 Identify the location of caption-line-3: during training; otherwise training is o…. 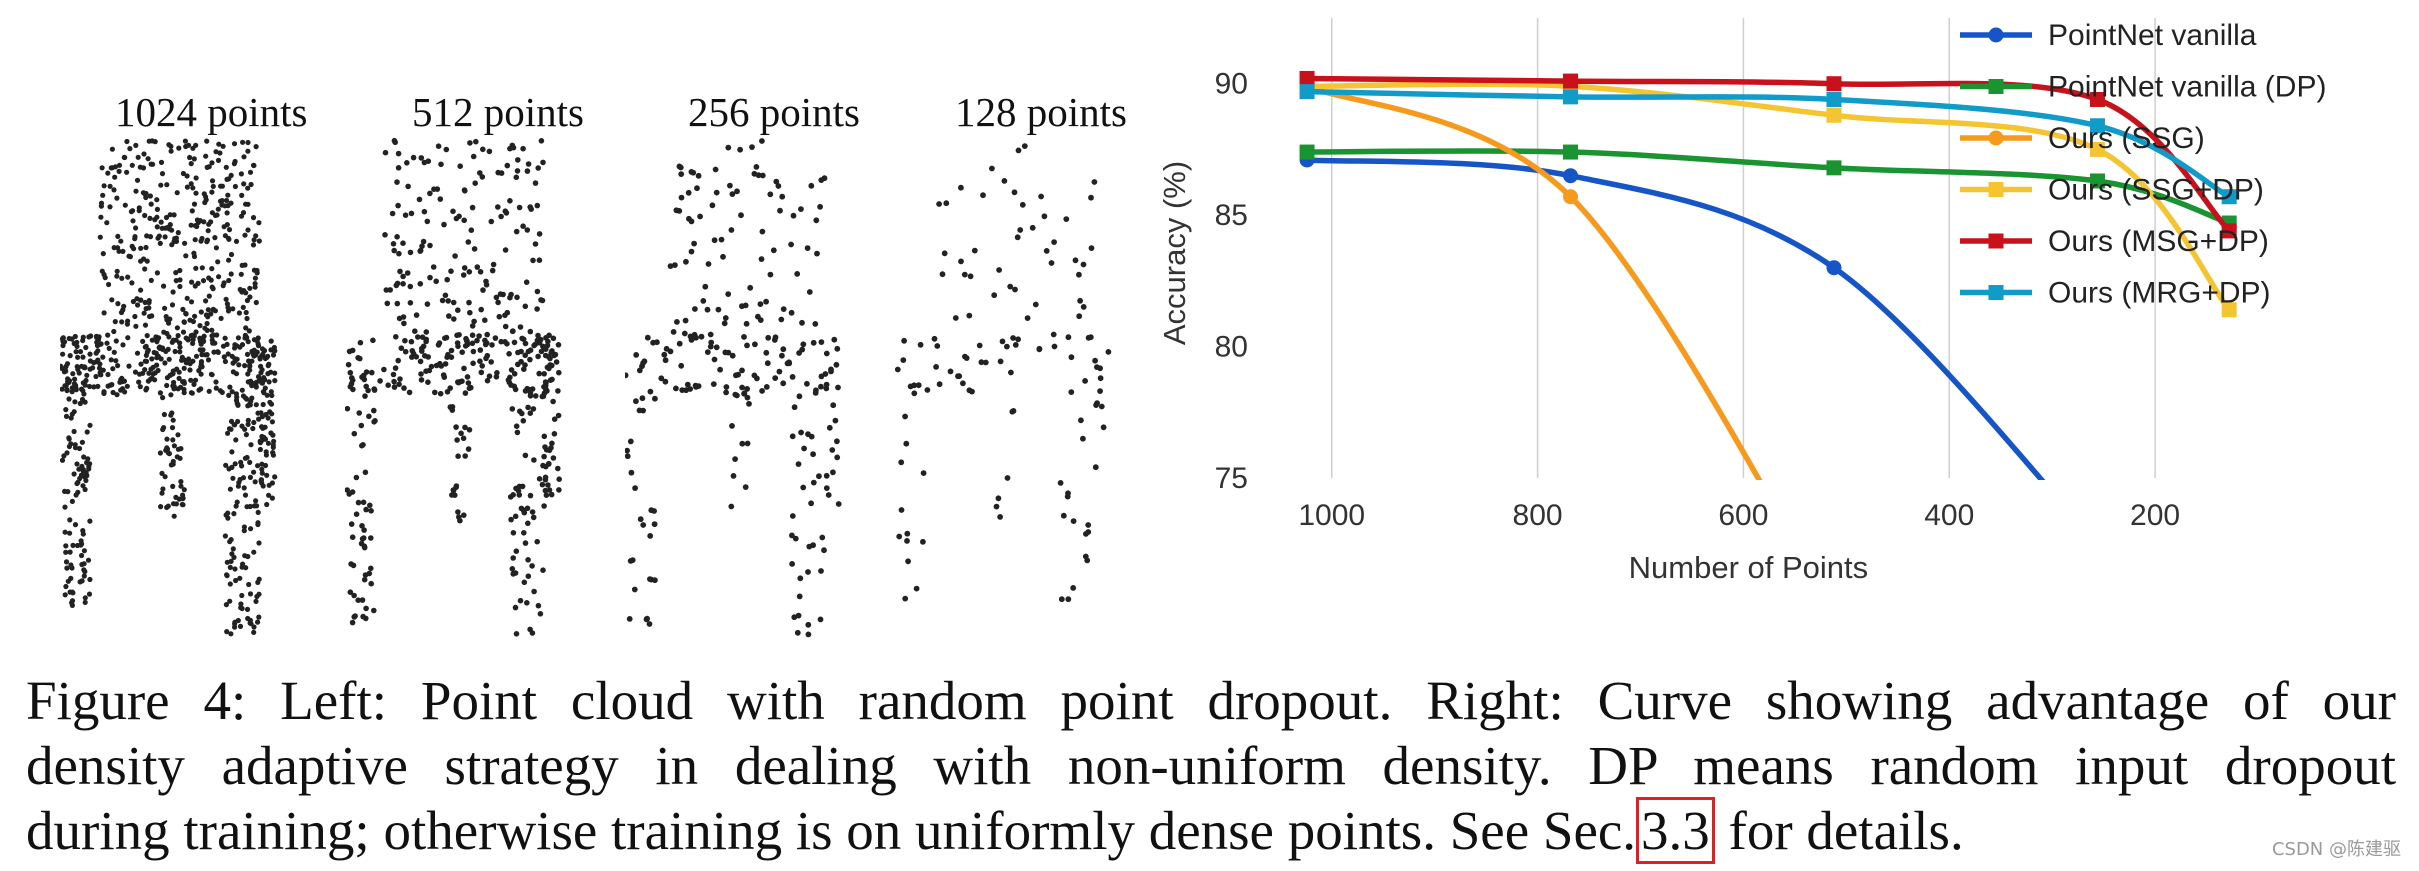
(1211, 830).